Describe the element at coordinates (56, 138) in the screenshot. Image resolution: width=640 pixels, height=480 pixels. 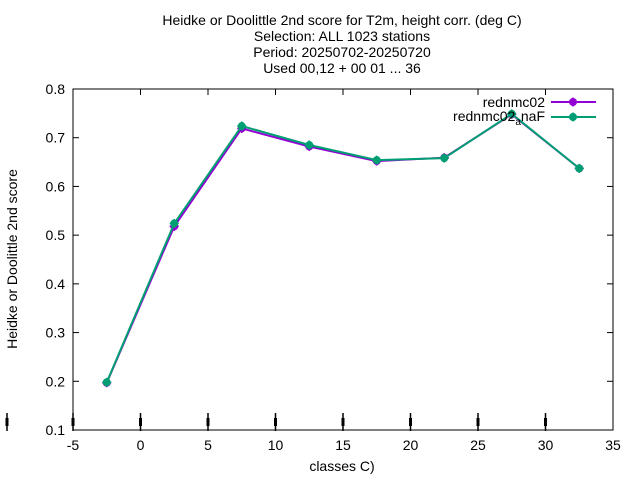
I see `y-tick-label: 0.7` at that location.